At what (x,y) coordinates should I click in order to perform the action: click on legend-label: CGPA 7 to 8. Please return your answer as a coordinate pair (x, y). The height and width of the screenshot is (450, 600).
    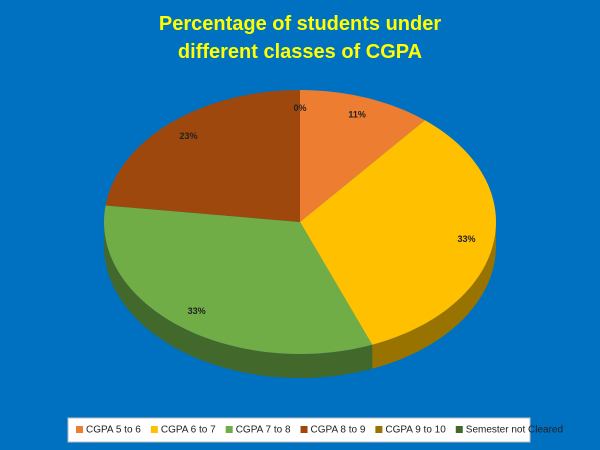
    Looking at the image, I should click on (263, 430).